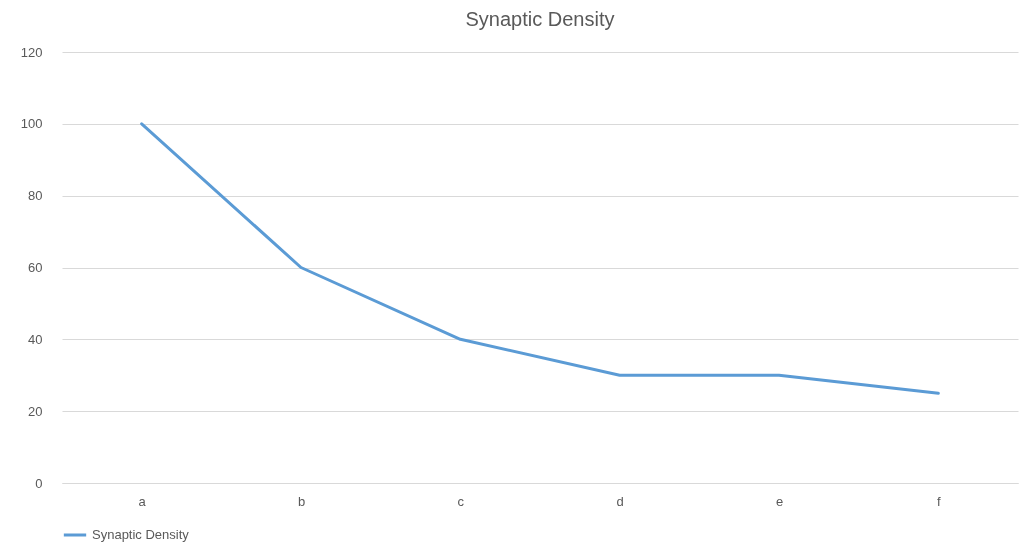 Image resolution: width=1028 pixels, height=552 pixels. What do you see at coordinates (779, 501) in the screenshot?
I see `x-tick-label: e` at bounding box center [779, 501].